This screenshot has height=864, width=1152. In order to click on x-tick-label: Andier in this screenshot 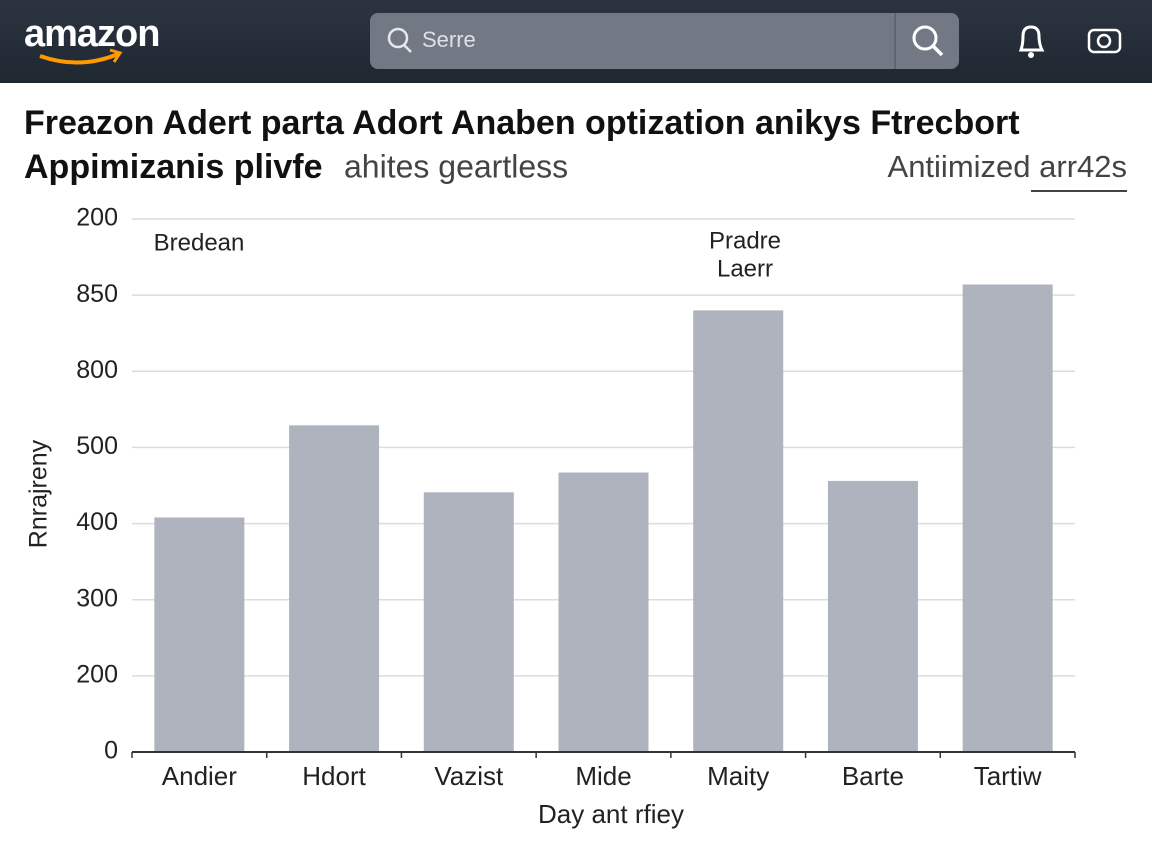, I will do `click(199, 776)`.